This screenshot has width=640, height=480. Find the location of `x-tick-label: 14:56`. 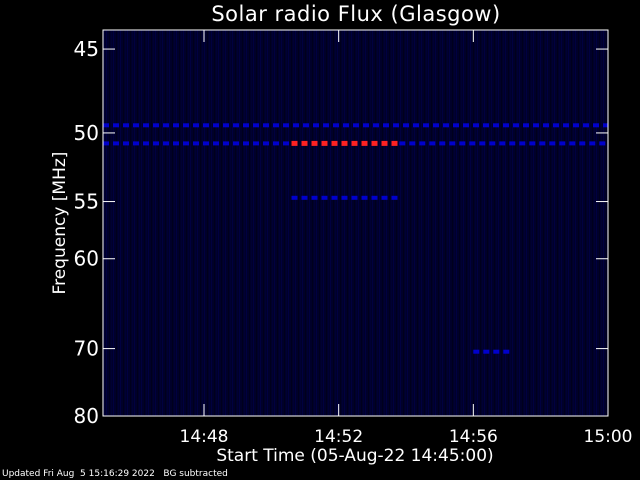

x-tick-label: 14:56 is located at coordinates (473, 437).